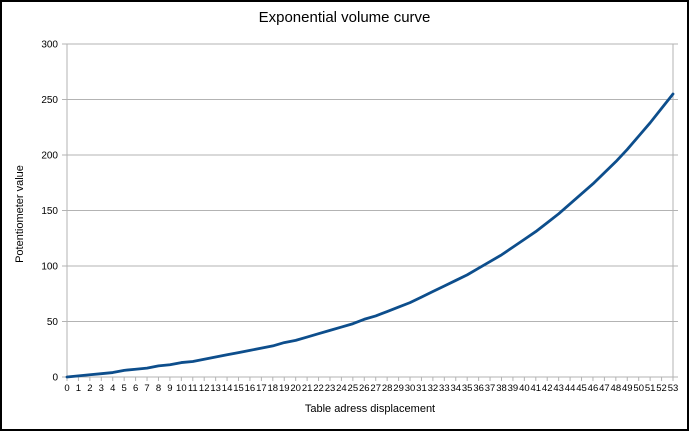 This screenshot has height=431, width=689. Describe the element at coordinates (467, 388) in the screenshot. I see `x-tick-label: 35` at that location.